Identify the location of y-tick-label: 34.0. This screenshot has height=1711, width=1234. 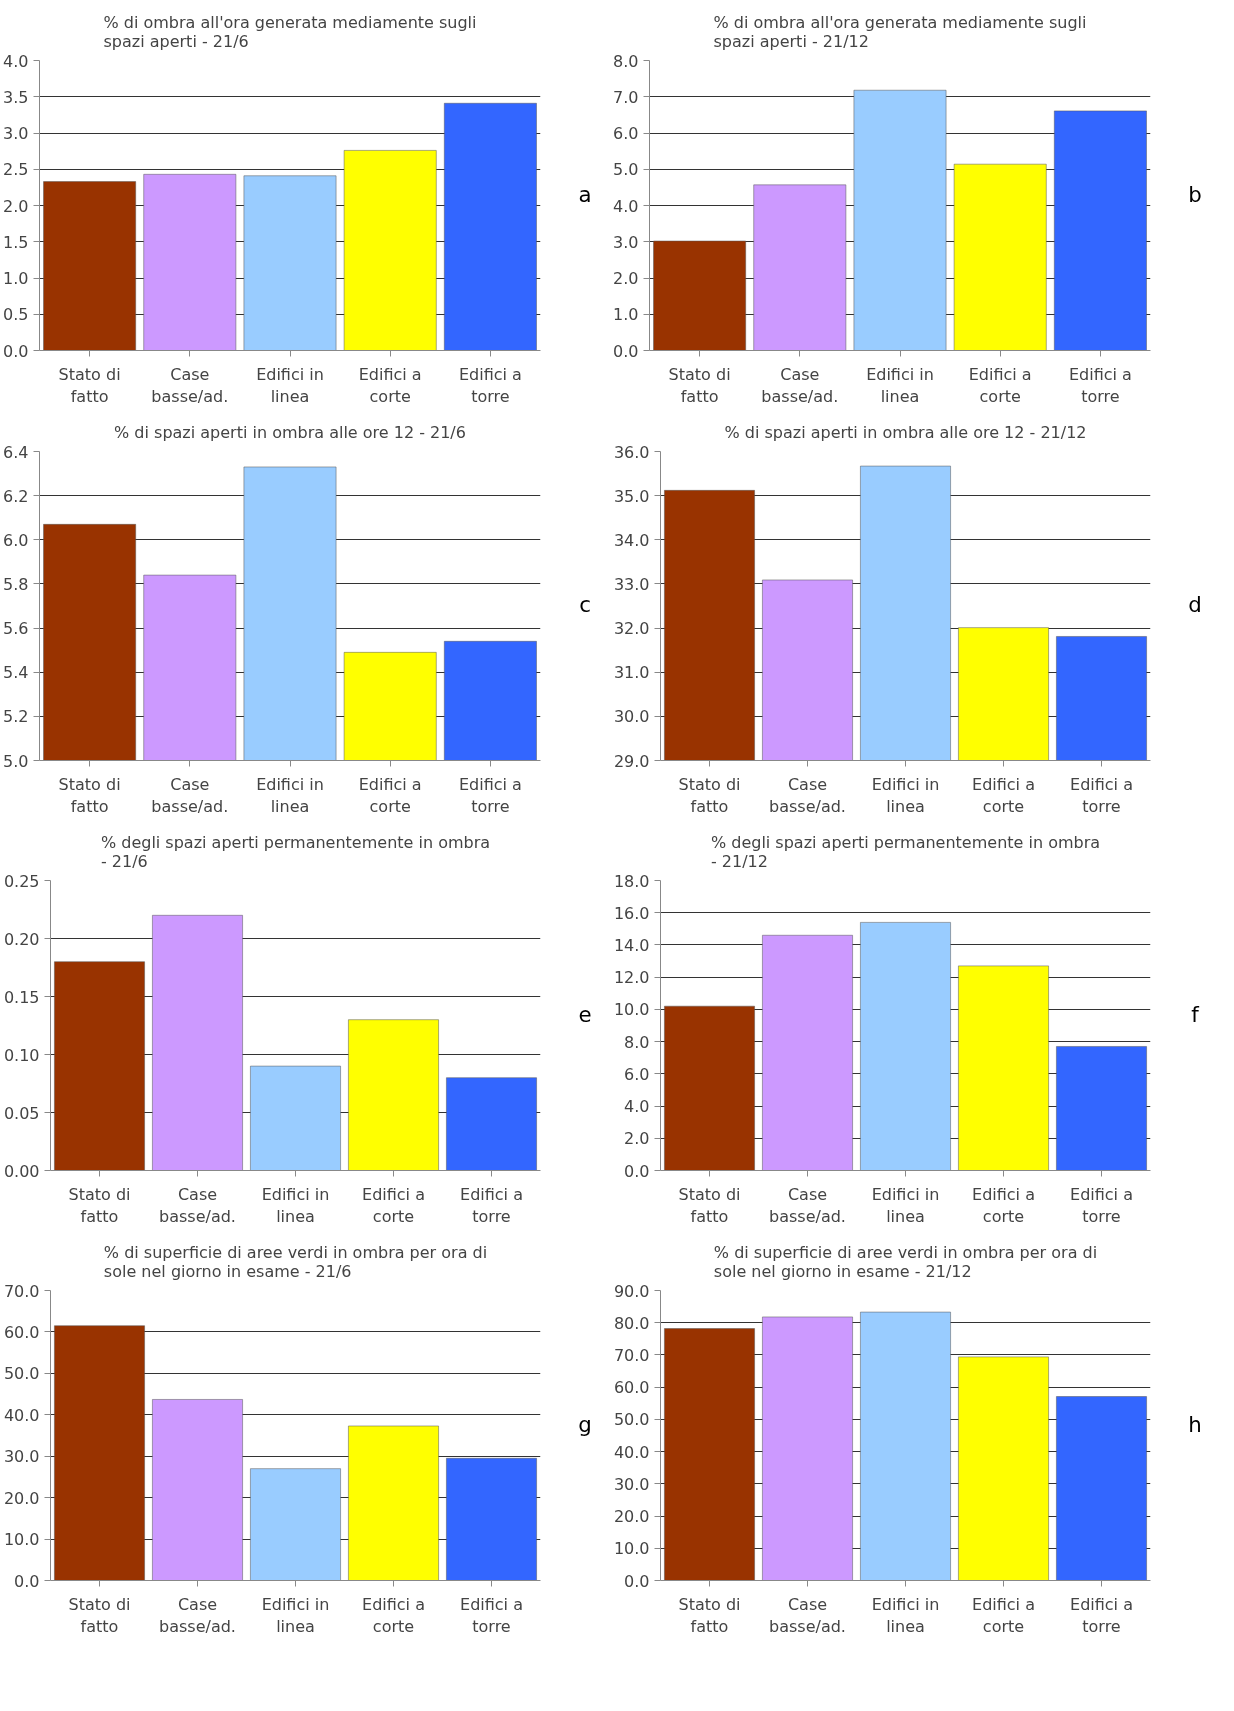
(631, 540).